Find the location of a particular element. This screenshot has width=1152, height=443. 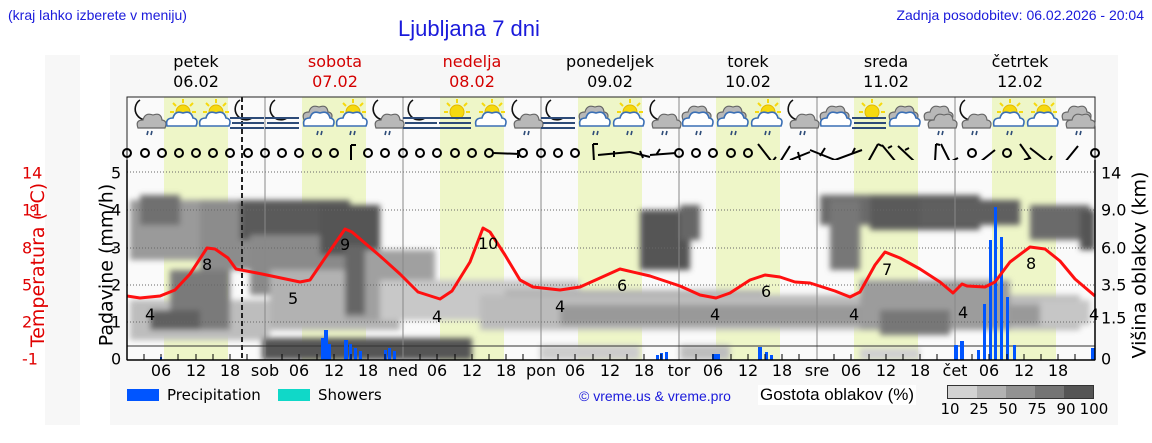

svg-text: 7 is located at coordinates (887, 269).